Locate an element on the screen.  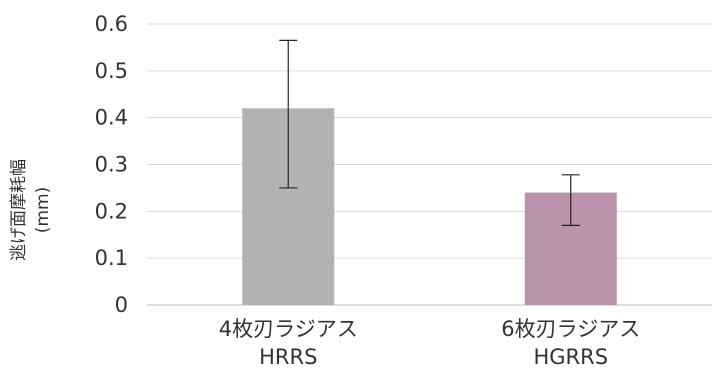
category-label-line2: HGRRS is located at coordinates (570, 357).